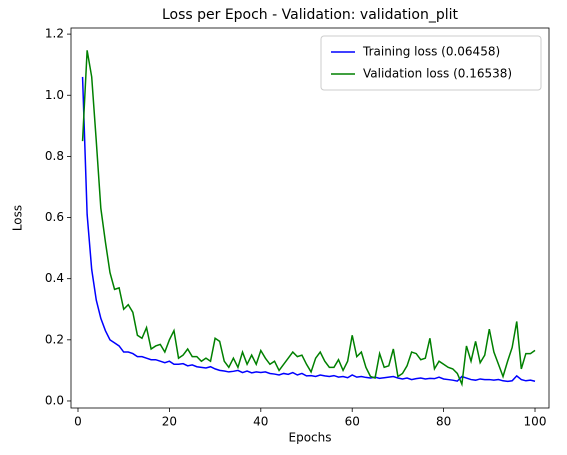  Describe the element at coordinates (260, 422) in the screenshot. I see `x-tick-label: 40` at that location.